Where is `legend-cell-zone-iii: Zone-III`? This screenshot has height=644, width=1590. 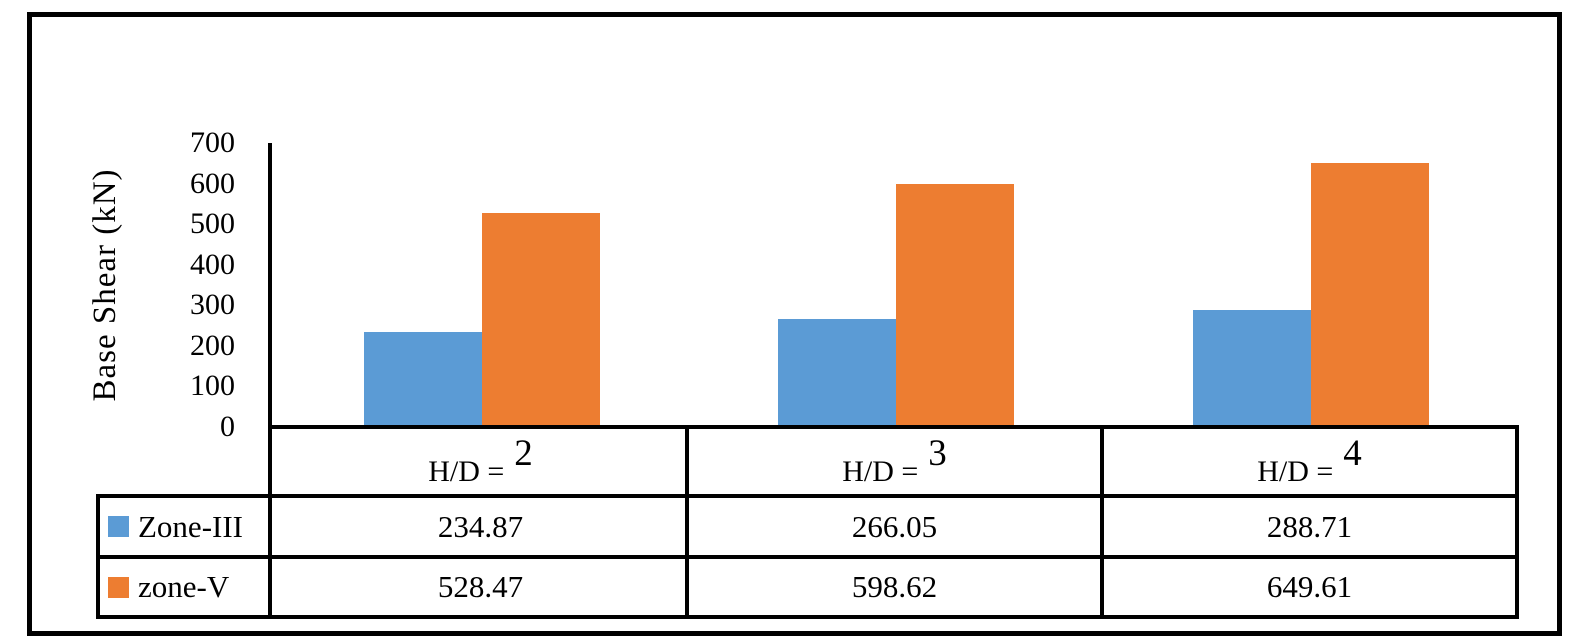
legend-cell-zone-iii: Zone-III is located at coordinates (184, 526).